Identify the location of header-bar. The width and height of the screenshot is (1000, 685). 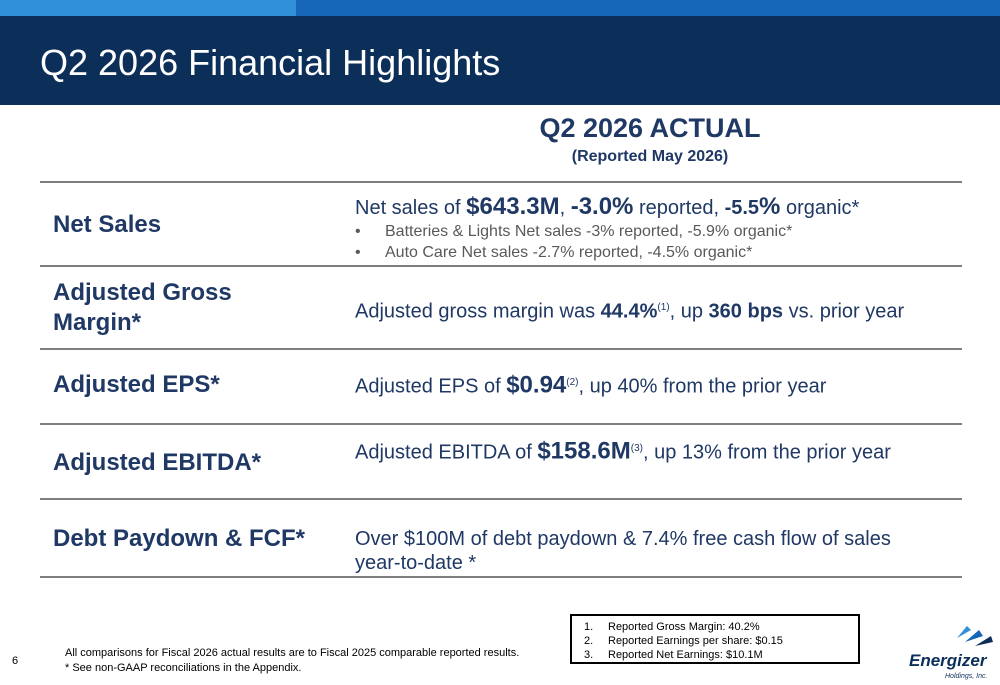
(500, 60).